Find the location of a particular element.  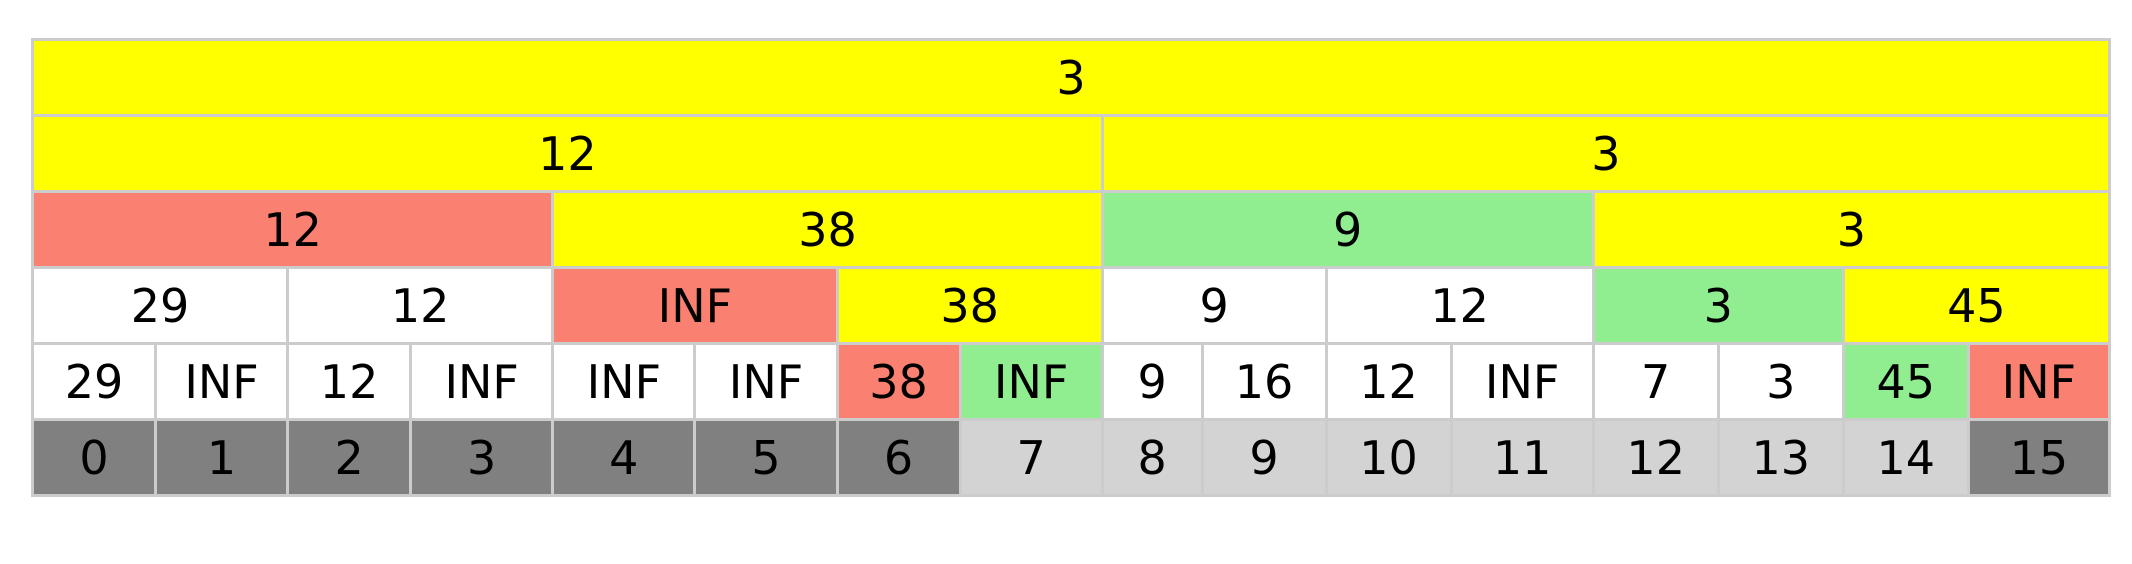

tree-leaf: 38 is located at coordinates (898, 381).